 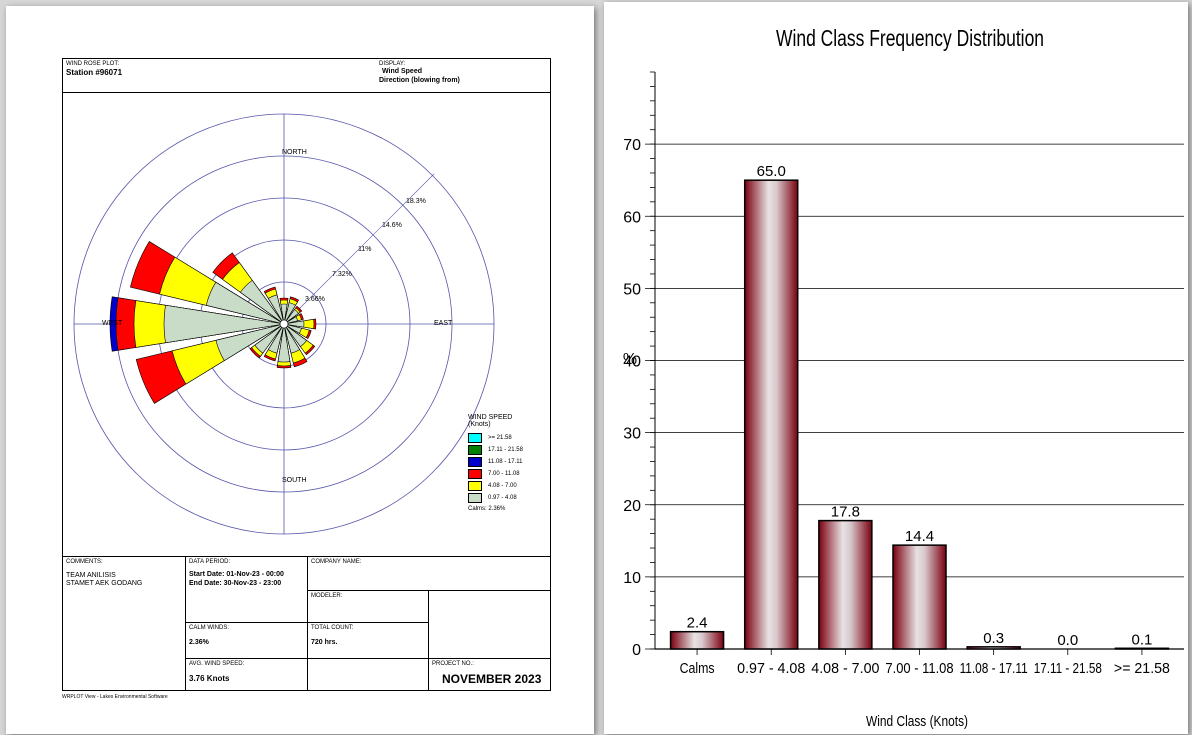 I want to click on project-no-label: PROJECT NO.:, so click(x=453, y=664).